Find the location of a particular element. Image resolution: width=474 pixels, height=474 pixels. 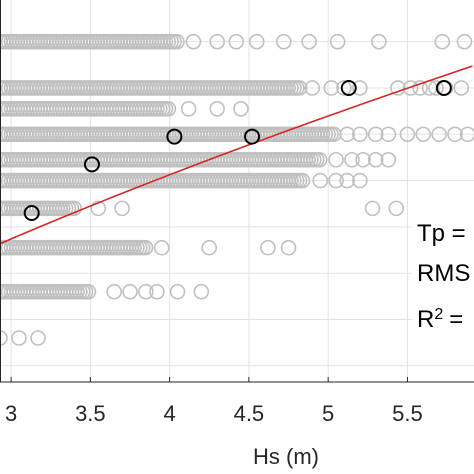

annotation-r2-label: R2 = is located at coordinates (440, 320).